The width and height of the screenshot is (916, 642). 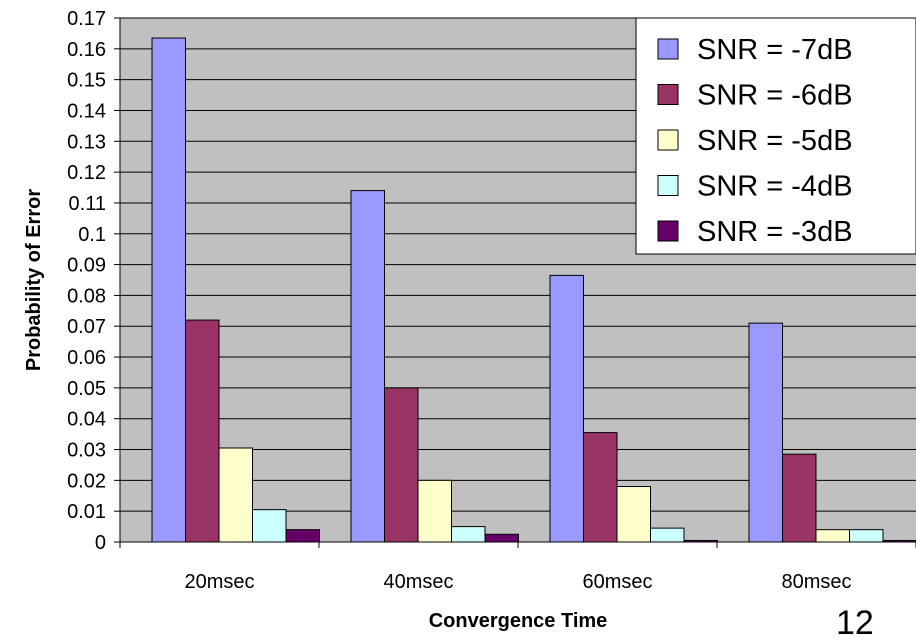 I want to click on legend-box, so click(x=775, y=136).